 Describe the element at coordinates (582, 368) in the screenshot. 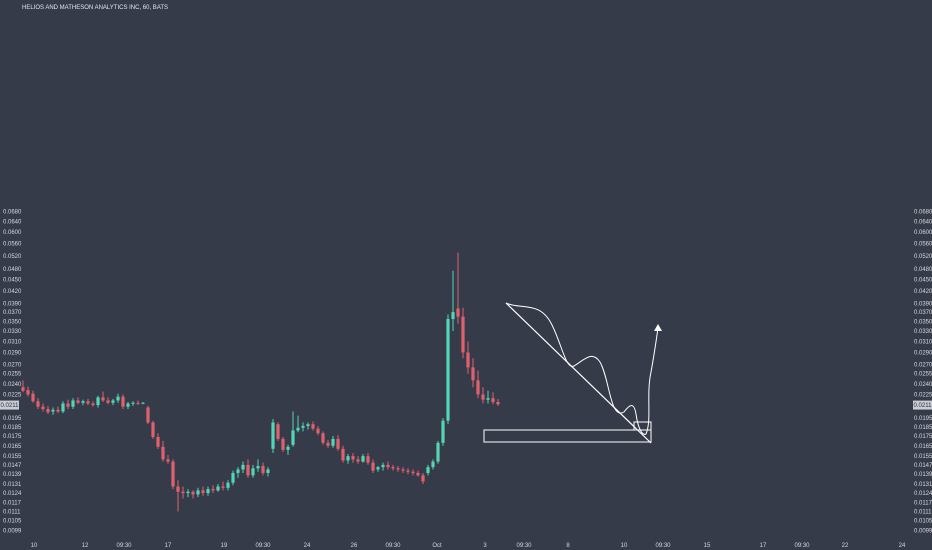

I see `projected-path` at that location.